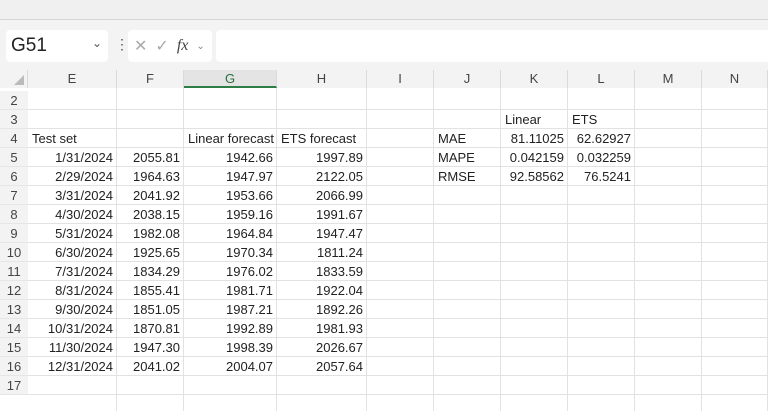 Image resolution: width=768 pixels, height=411 pixels. Describe the element at coordinates (156, 309) in the screenshot. I see `value-cell: 1851.05` at that location.